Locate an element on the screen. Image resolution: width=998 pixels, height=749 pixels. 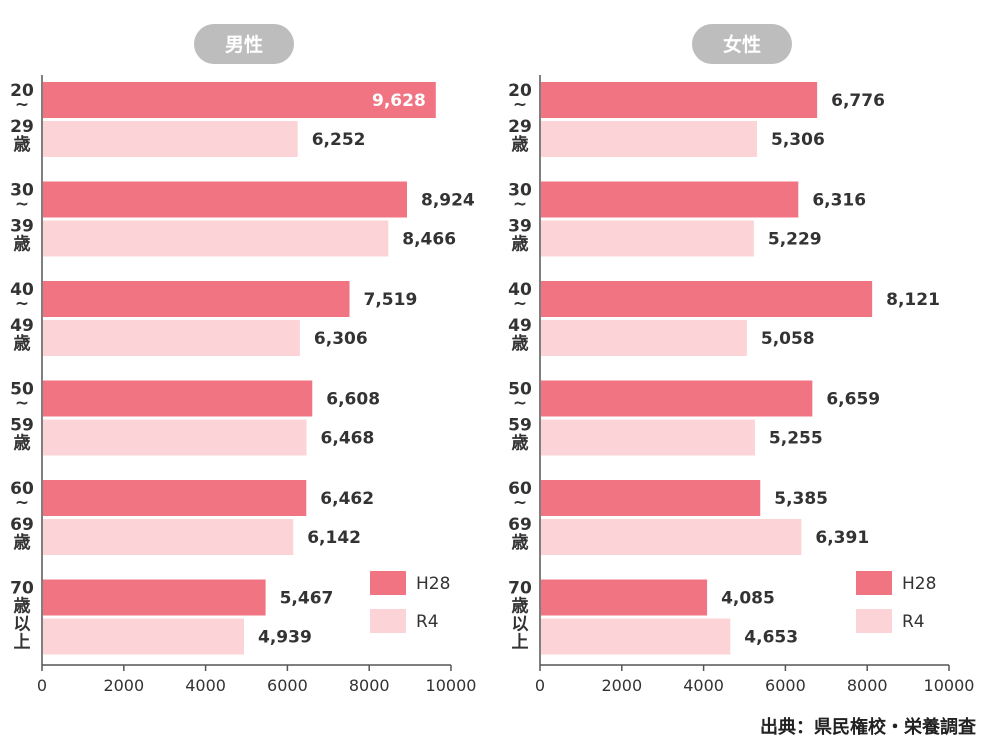
data-label: 5,255 is located at coordinates (796, 439).